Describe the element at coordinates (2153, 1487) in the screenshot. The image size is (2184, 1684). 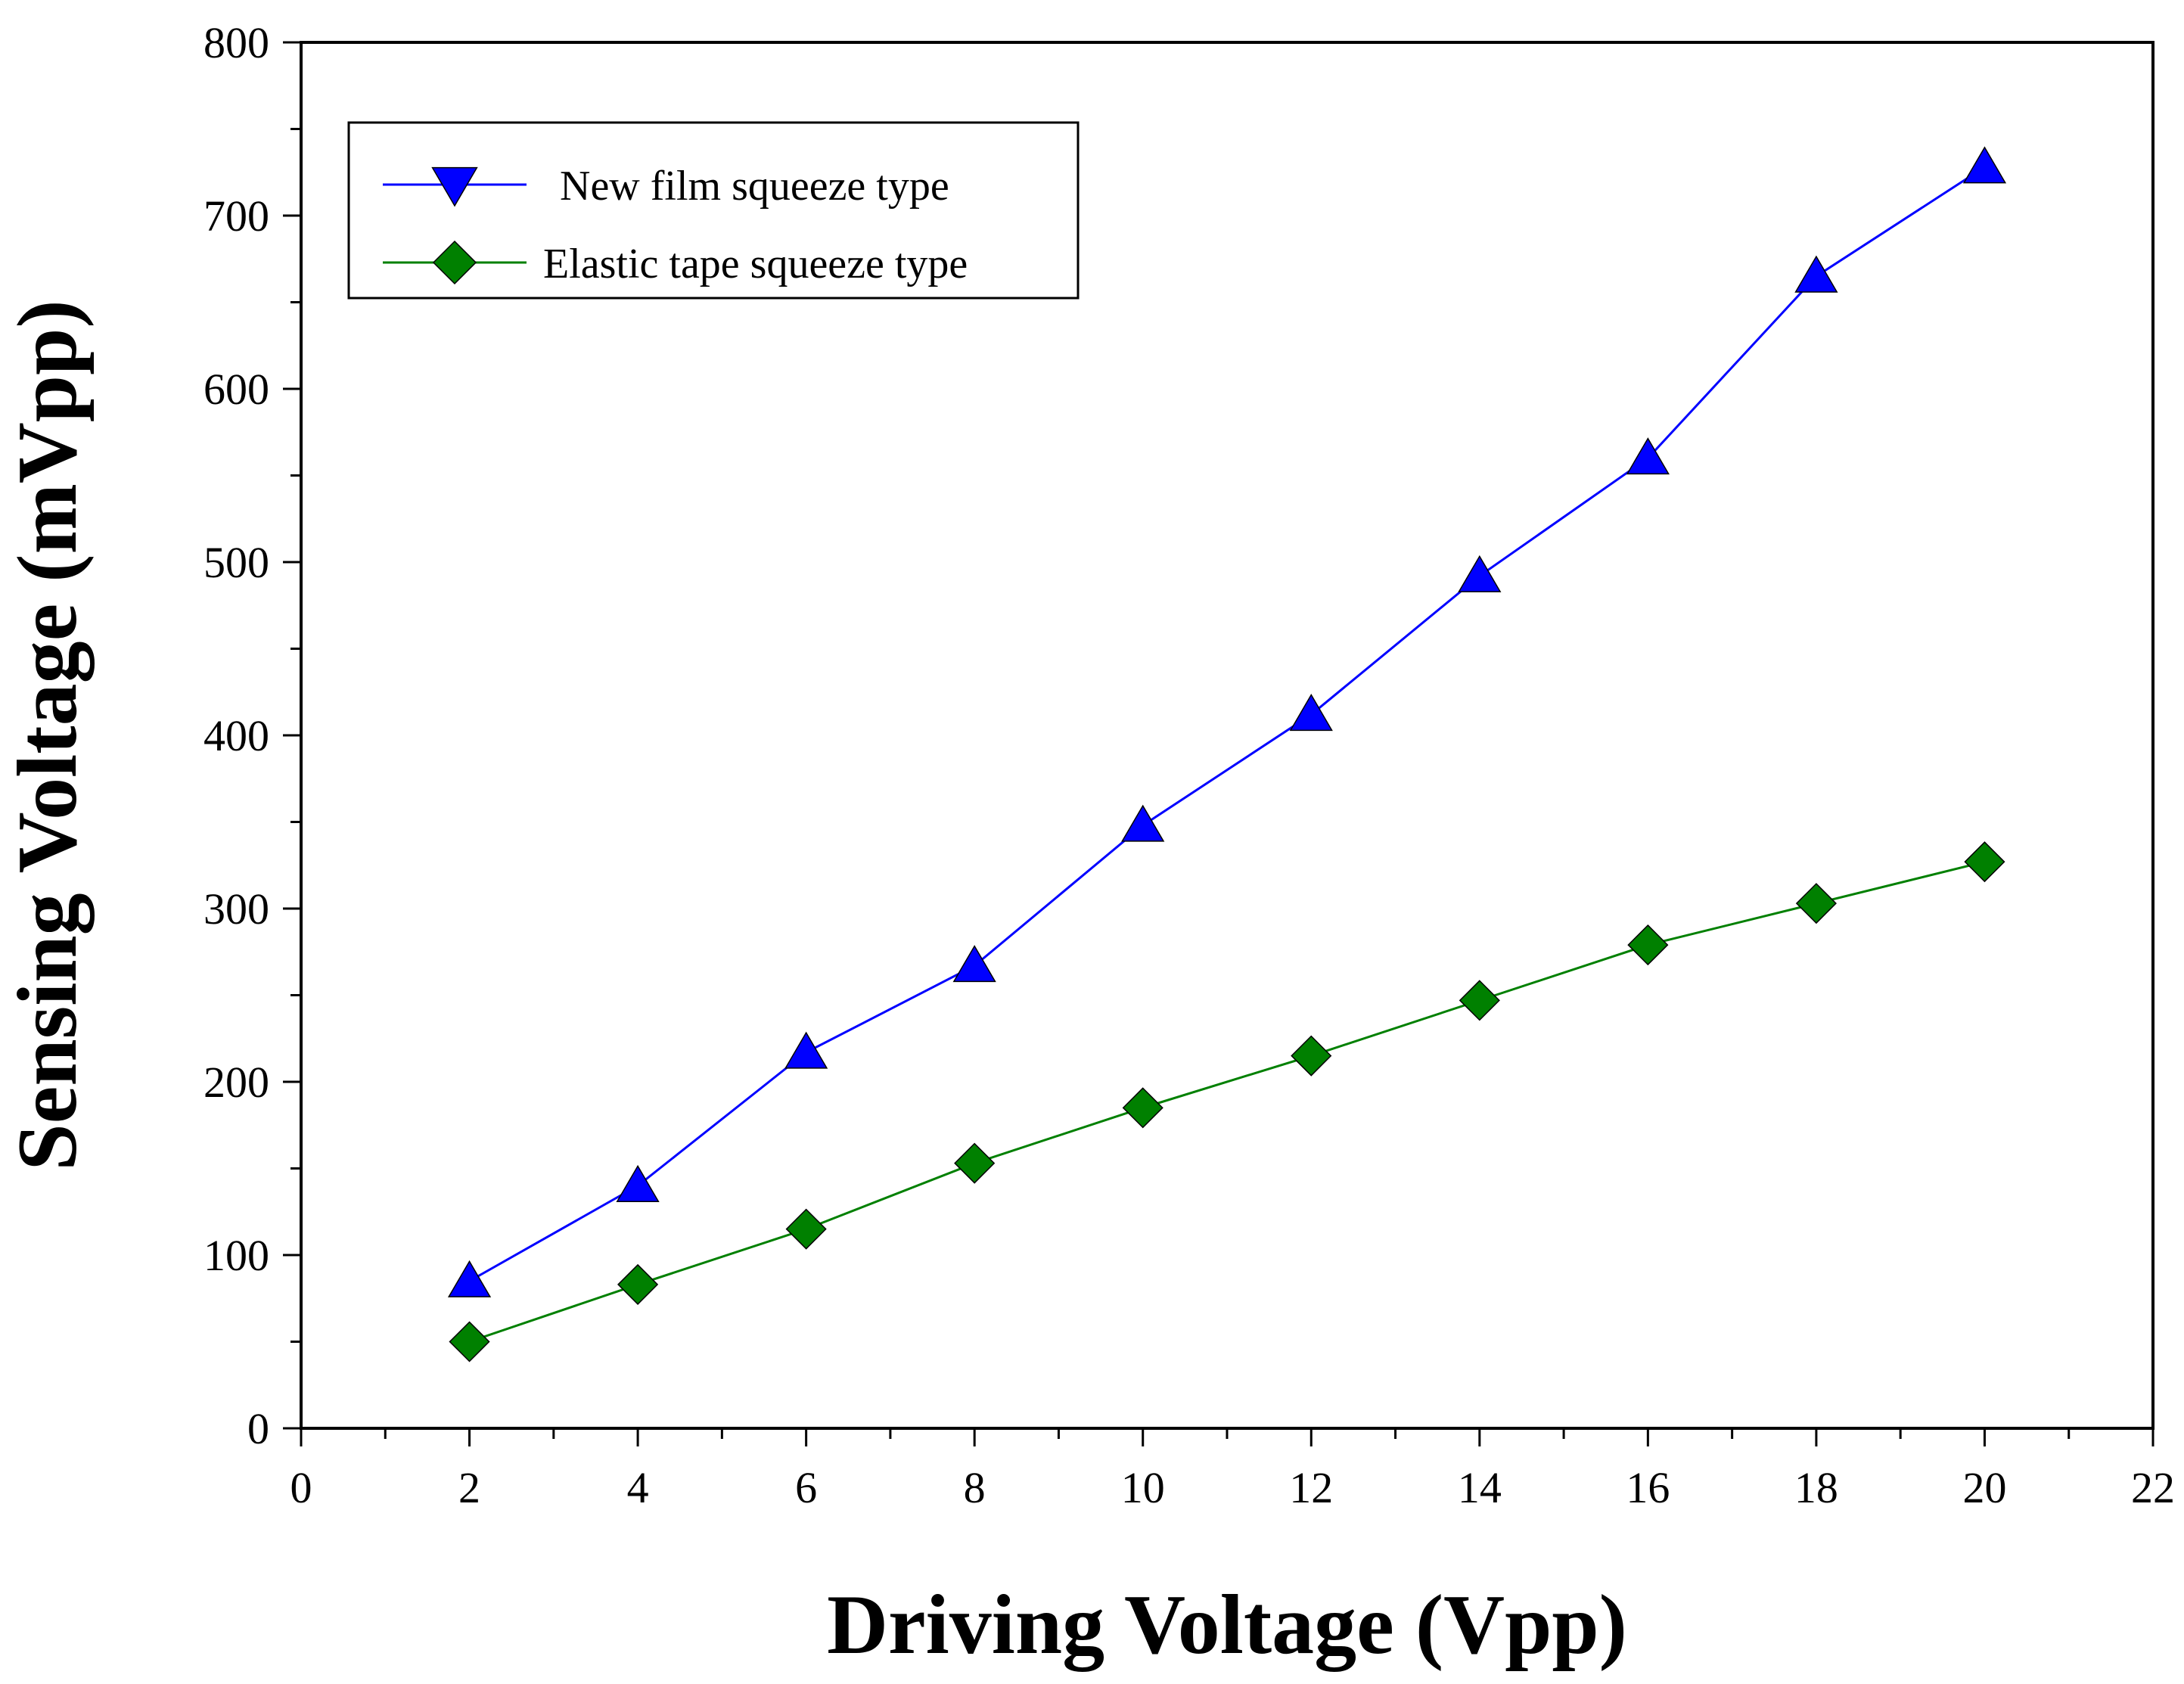
I see `x-tick-label: 22` at that location.